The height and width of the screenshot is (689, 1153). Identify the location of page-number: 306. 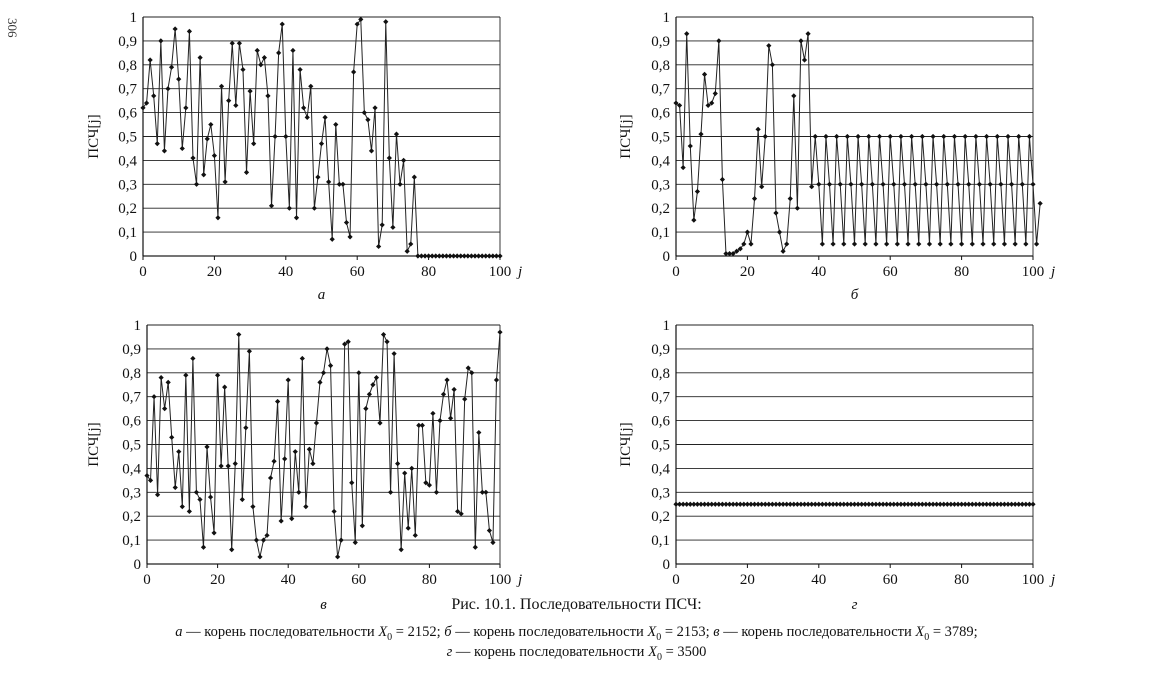
(12, 28).